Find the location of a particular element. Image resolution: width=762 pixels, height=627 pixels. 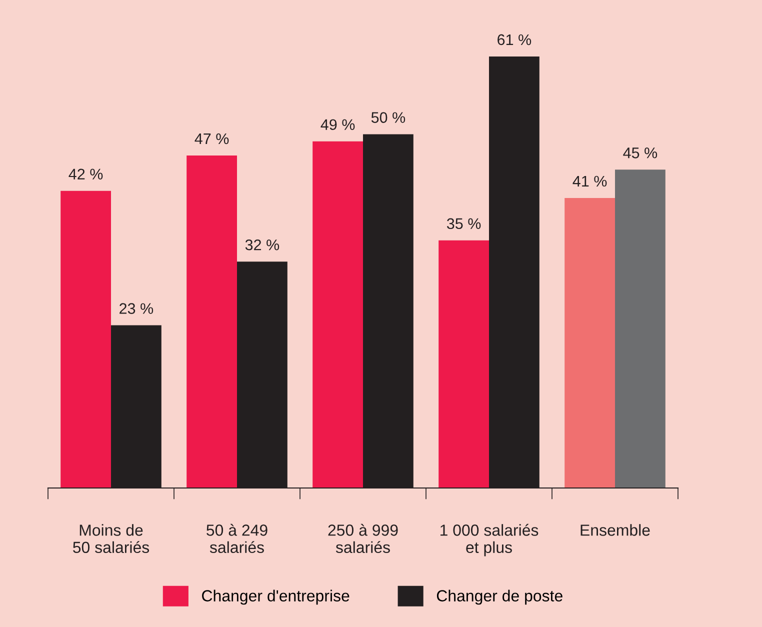

data-label: 61 % is located at coordinates (515, 40).